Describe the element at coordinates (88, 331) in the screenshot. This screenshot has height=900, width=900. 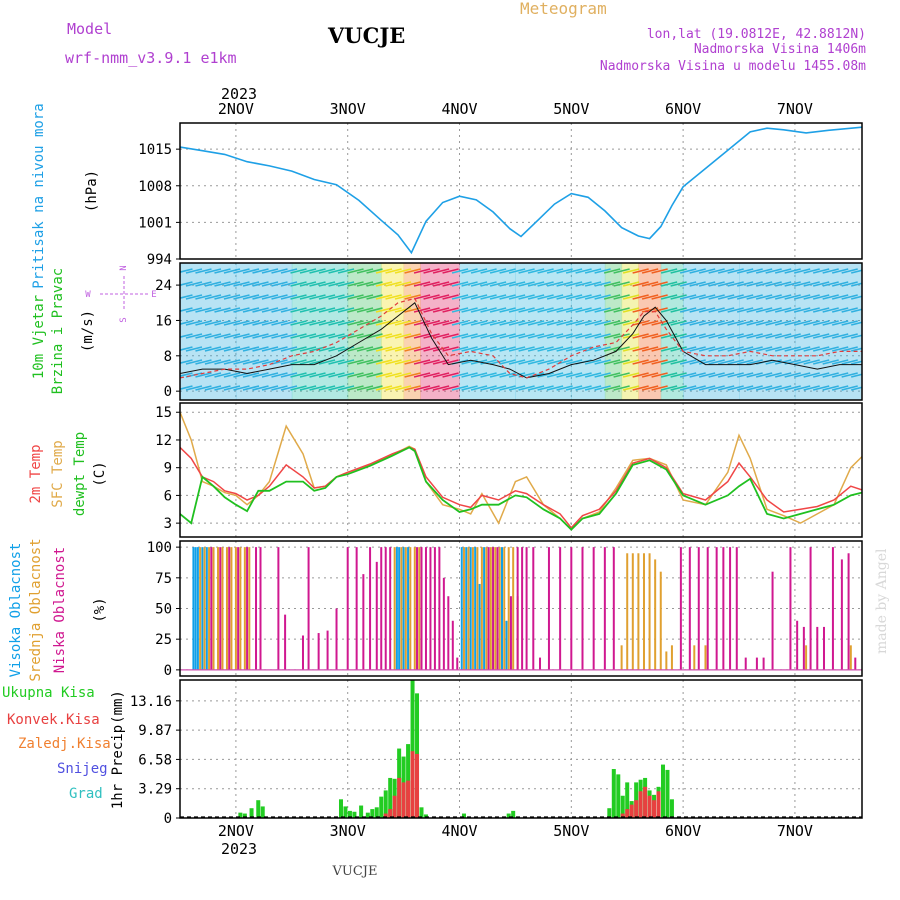
I see `wind-unit: (m/s)` at that location.